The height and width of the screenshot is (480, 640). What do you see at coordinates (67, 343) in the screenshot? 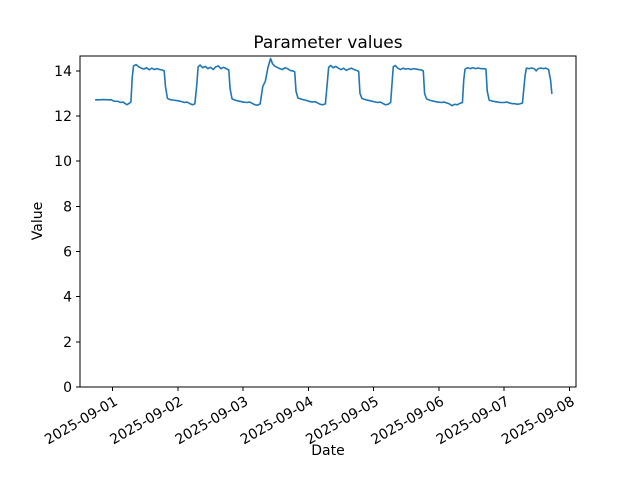
I see `y-tick-label: 2` at bounding box center [67, 343].